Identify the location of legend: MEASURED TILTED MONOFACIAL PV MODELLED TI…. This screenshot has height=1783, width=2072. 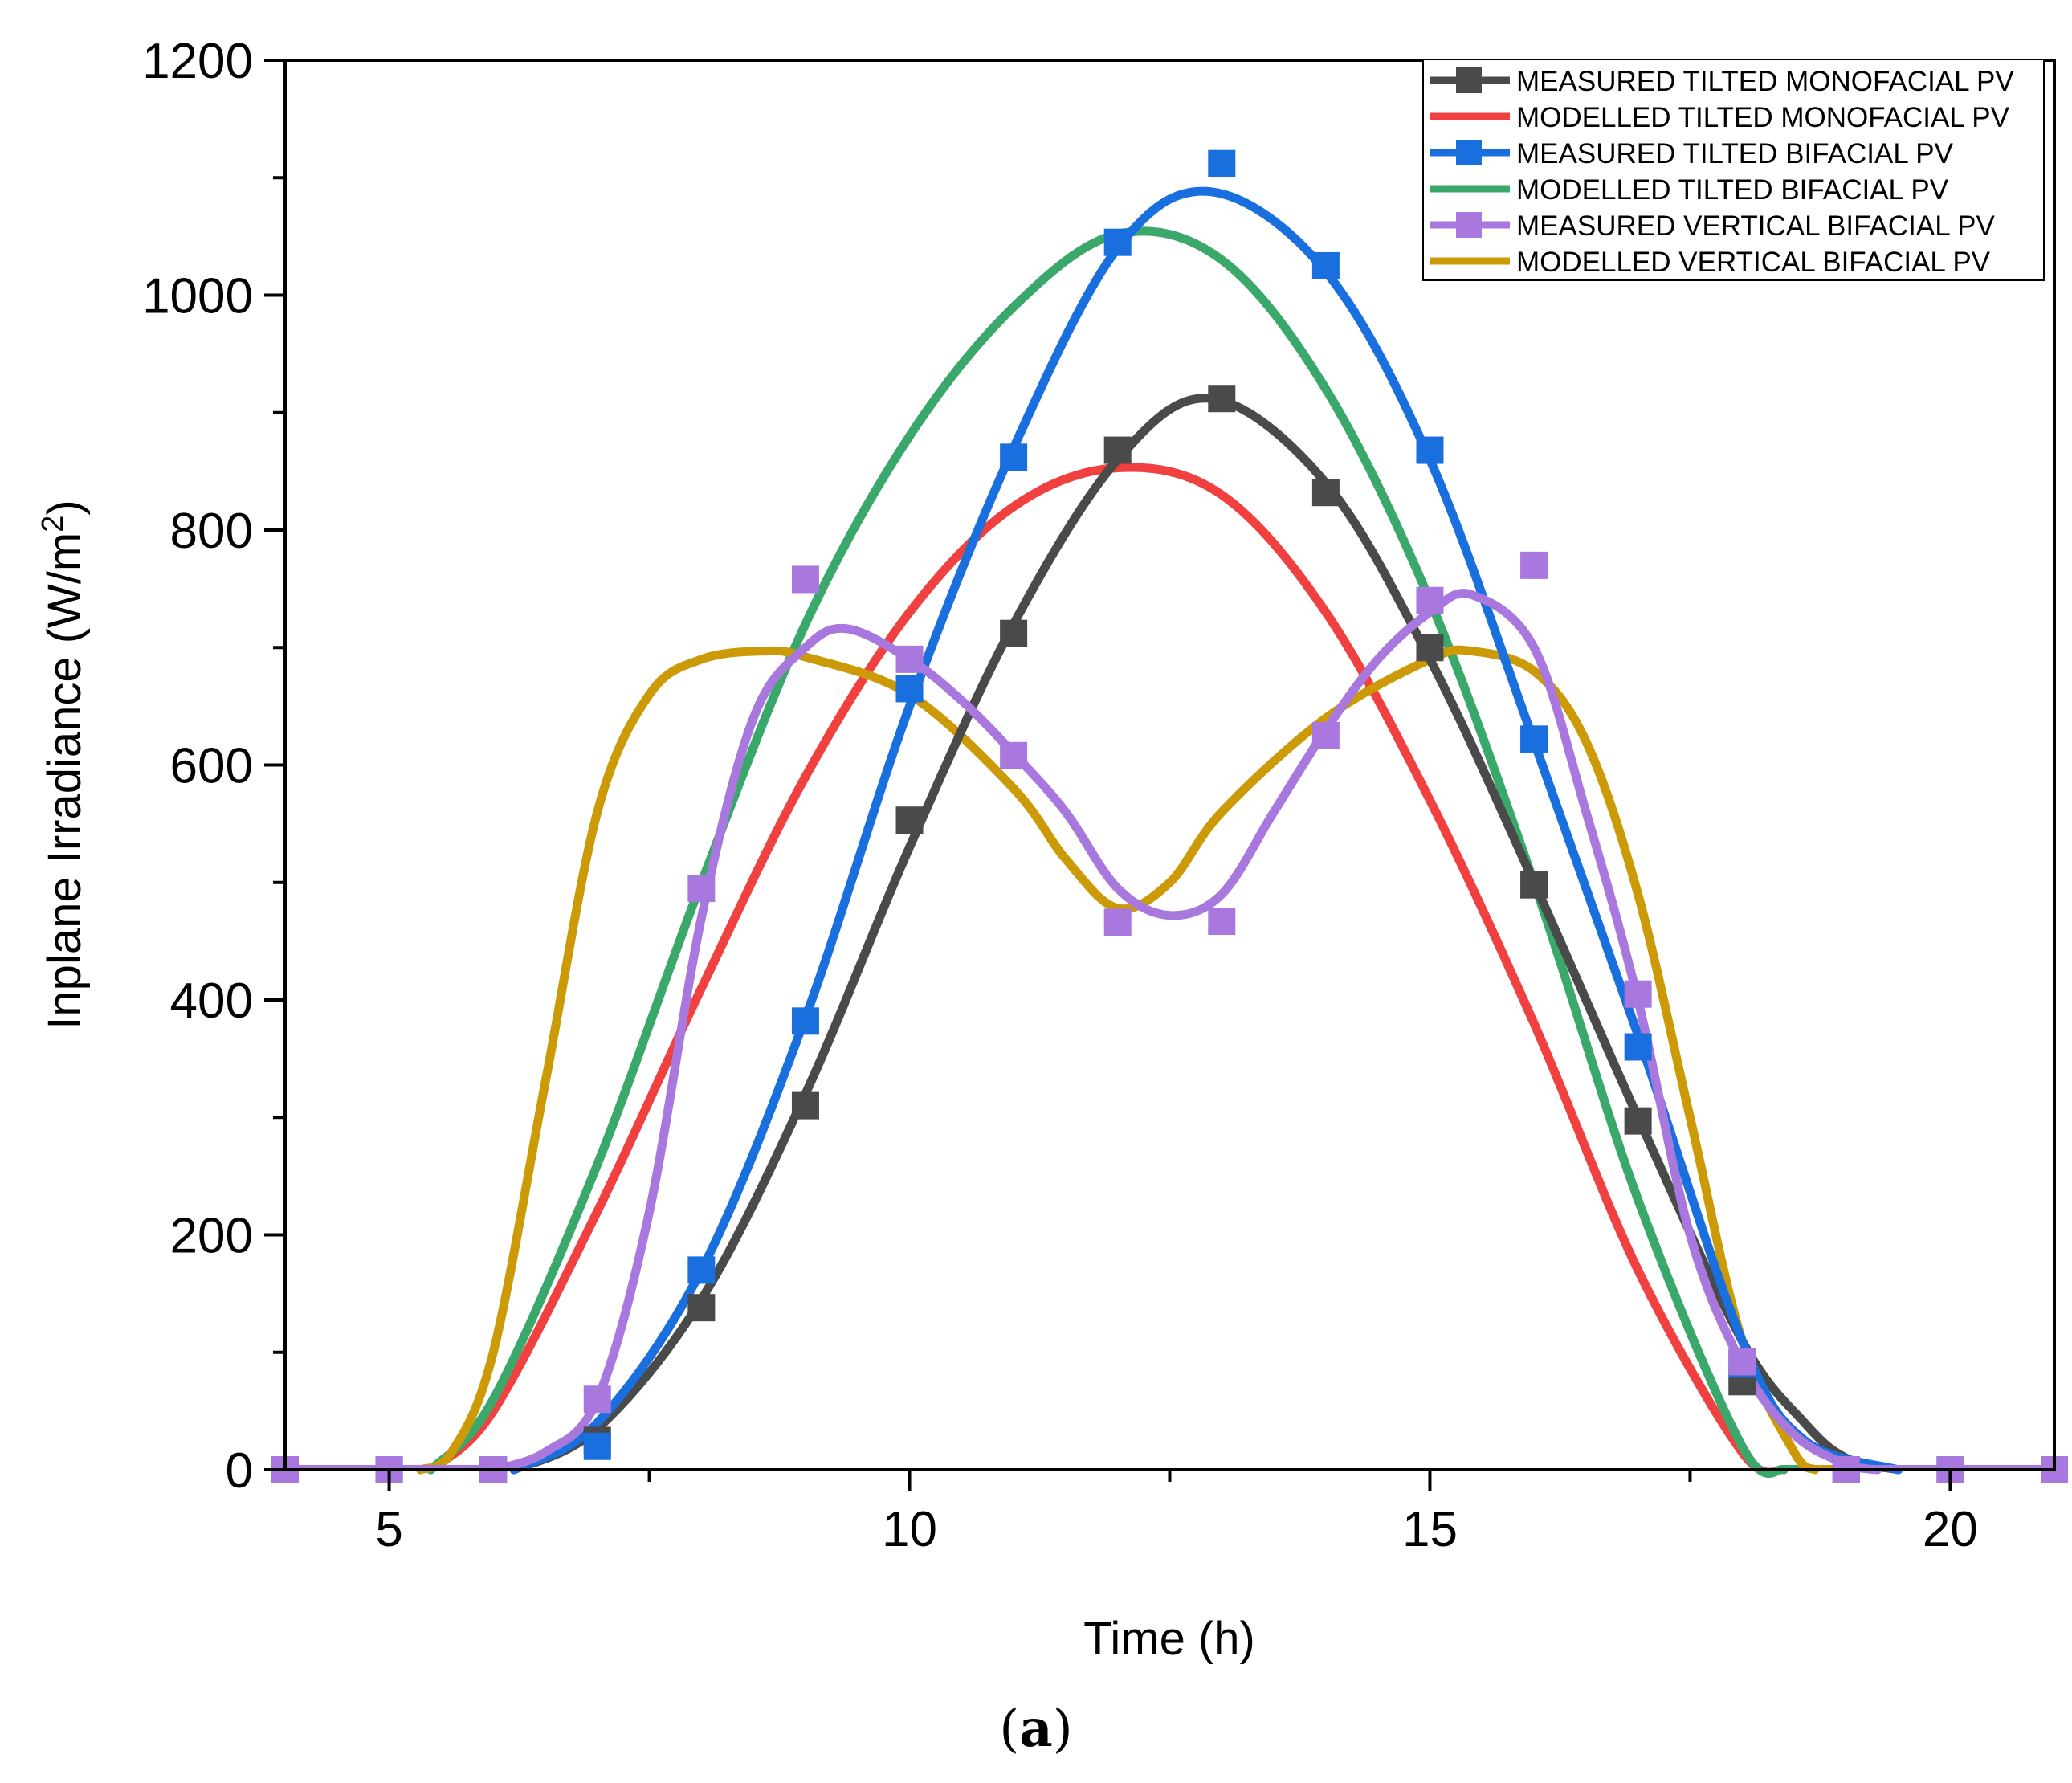
(1734, 170).